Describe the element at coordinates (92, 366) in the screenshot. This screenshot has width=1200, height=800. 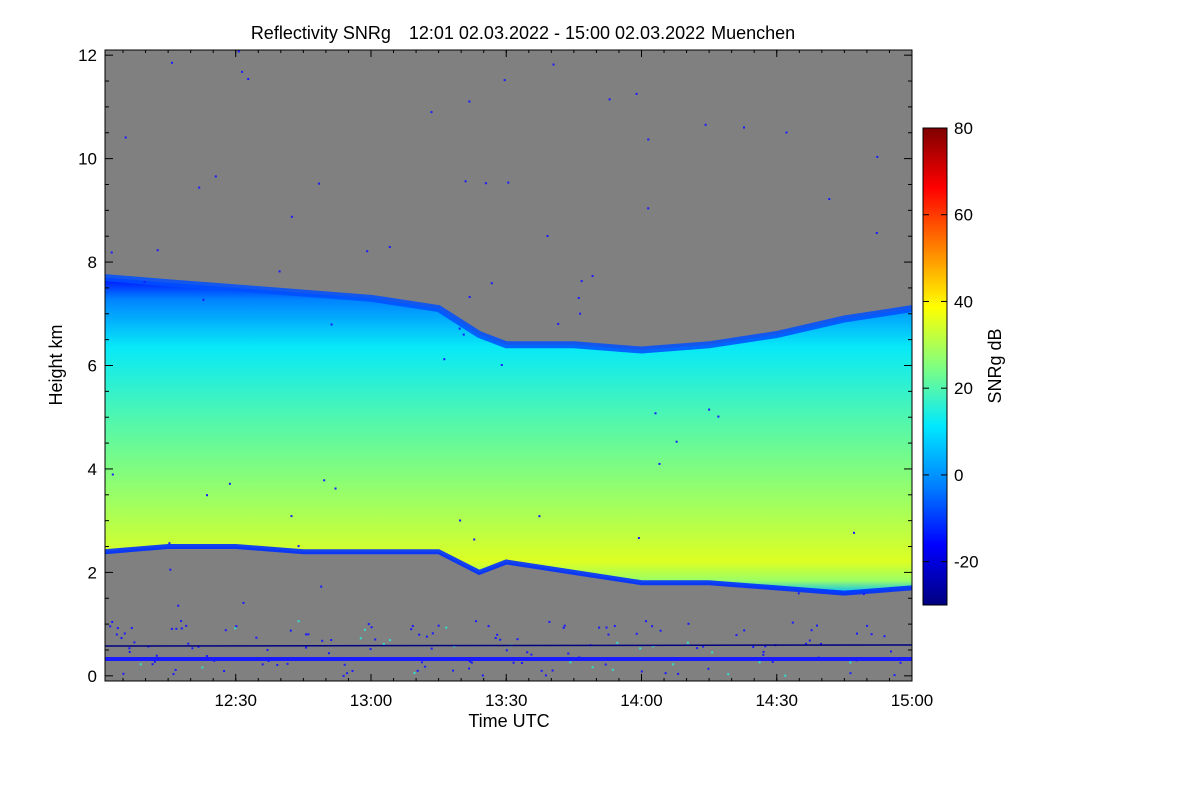
I see `y-tick-label: 6` at that location.